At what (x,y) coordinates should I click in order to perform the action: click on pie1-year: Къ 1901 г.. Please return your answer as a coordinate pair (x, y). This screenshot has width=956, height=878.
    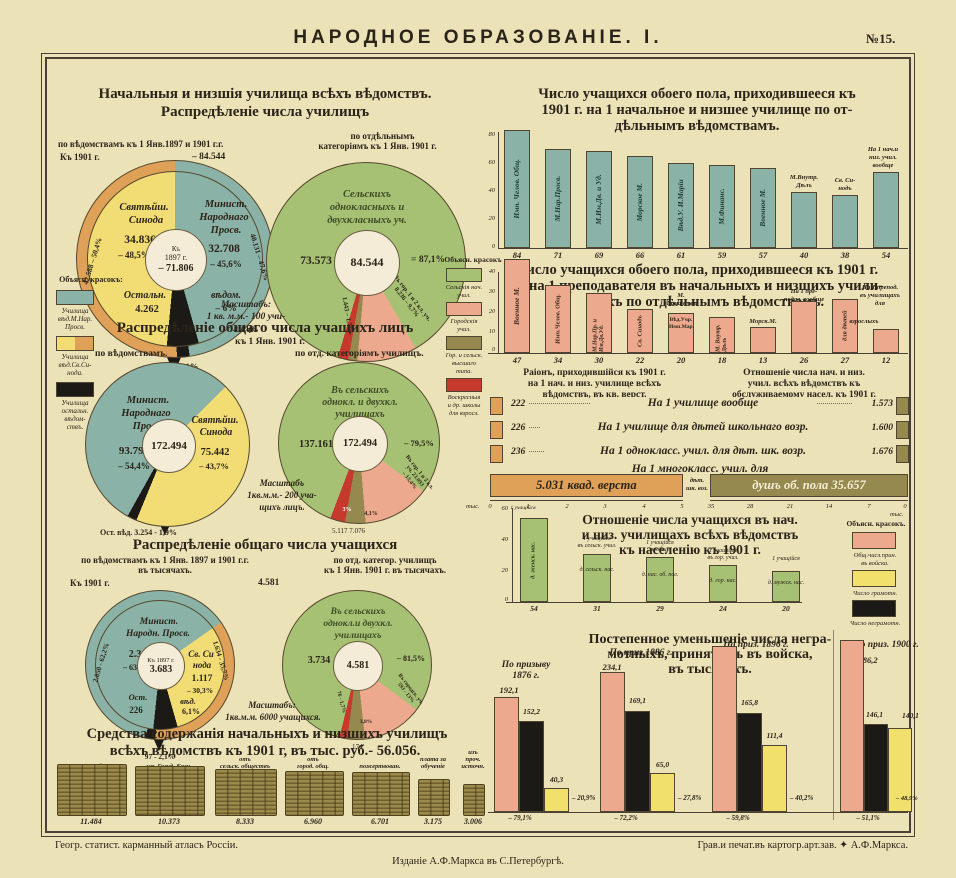
    Looking at the image, I should click on (80, 157).